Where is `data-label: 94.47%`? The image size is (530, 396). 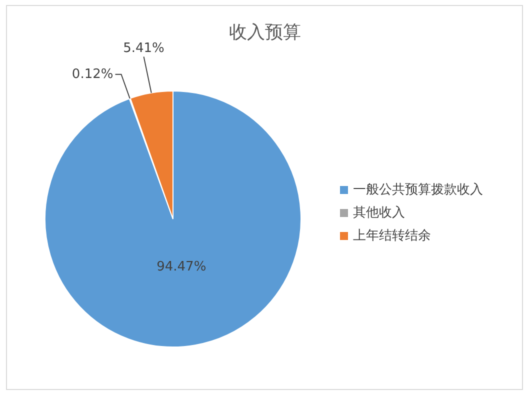 data-label: 94.47% is located at coordinates (181, 266).